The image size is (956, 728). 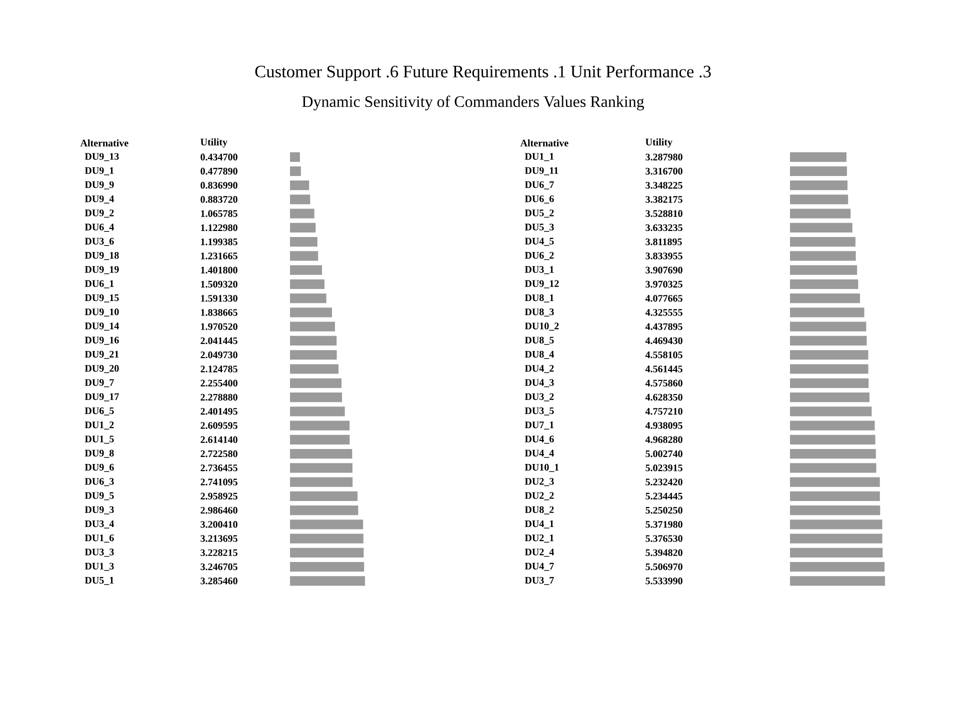 What do you see at coordinates (663, 312) in the screenshot?
I see `data-label: 4.325555` at bounding box center [663, 312].